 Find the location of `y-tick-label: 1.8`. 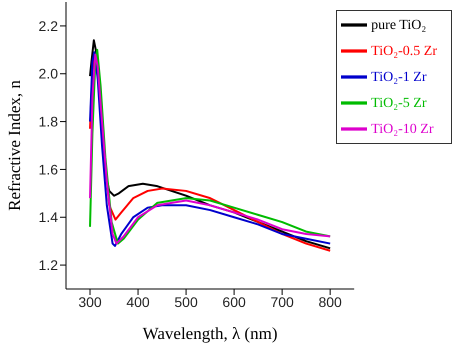

y-tick-label: 1.8 is located at coordinates (48, 122).